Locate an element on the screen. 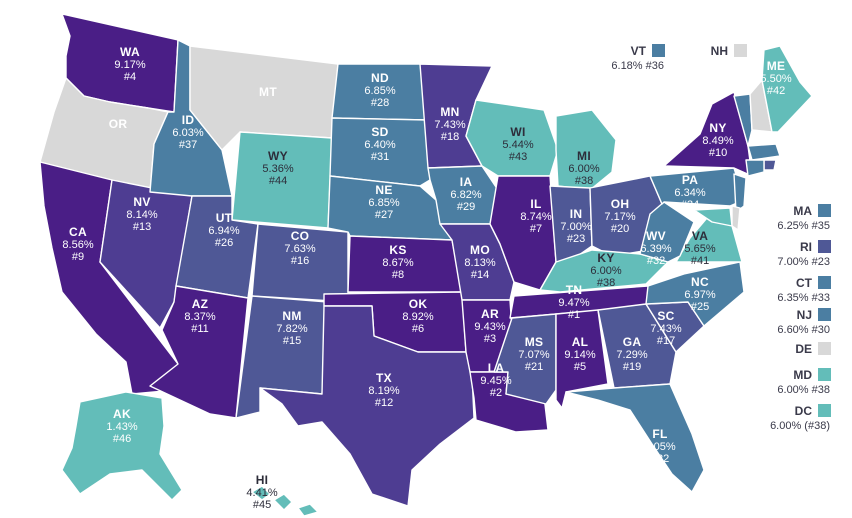  legend-code: CT is located at coordinates (804, 283).